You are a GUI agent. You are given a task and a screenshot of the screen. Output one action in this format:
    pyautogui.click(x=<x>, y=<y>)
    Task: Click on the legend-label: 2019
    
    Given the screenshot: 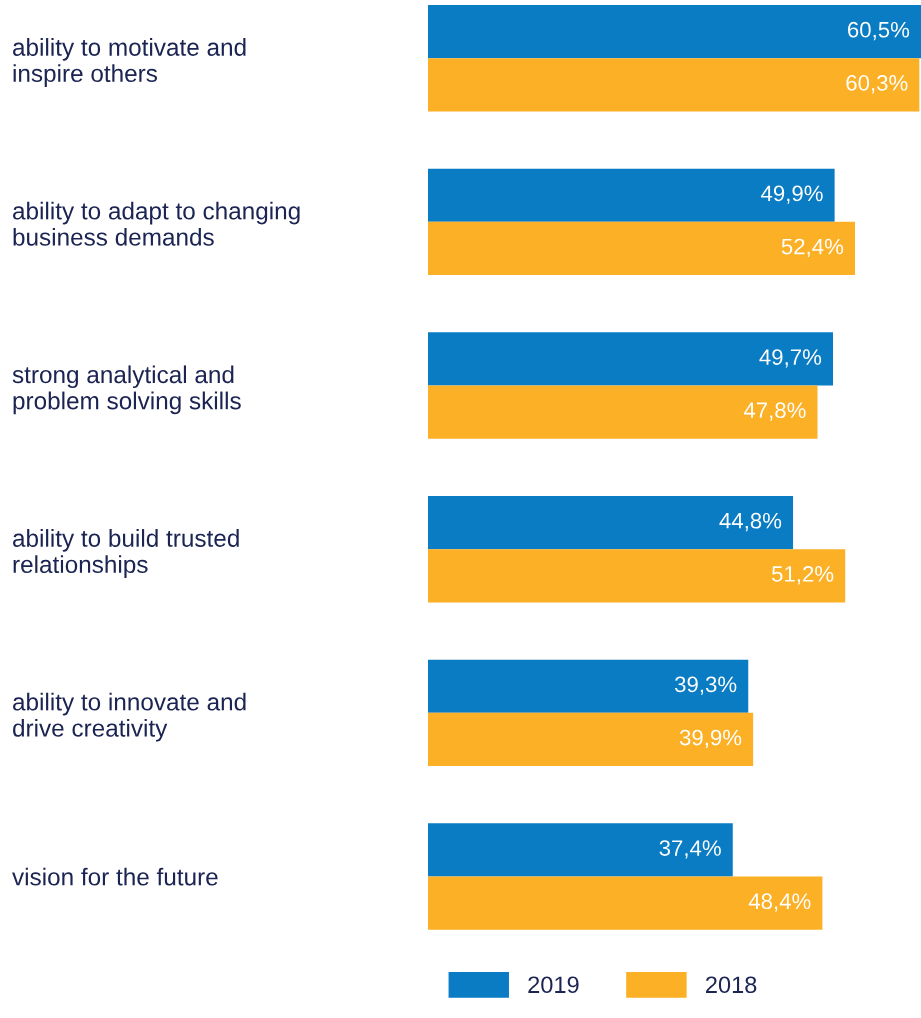 What is the action you would take?
    pyautogui.click(x=553, y=985)
    